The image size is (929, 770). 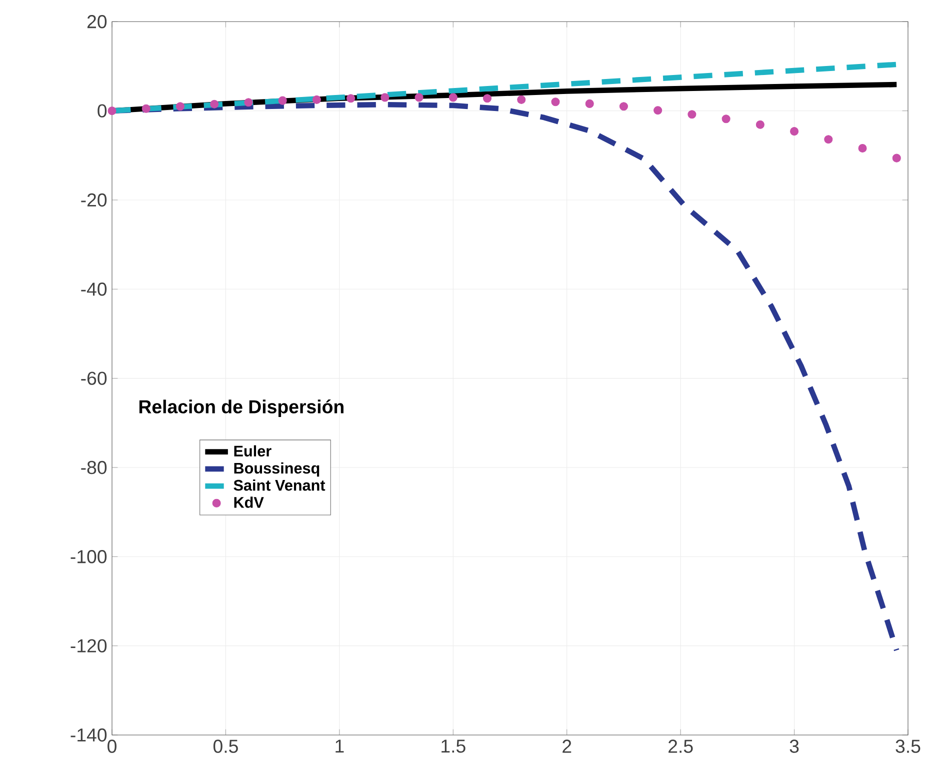 What do you see at coordinates (88, 735) in the screenshot?
I see `y-tick-label: -140` at bounding box center [88, 735].